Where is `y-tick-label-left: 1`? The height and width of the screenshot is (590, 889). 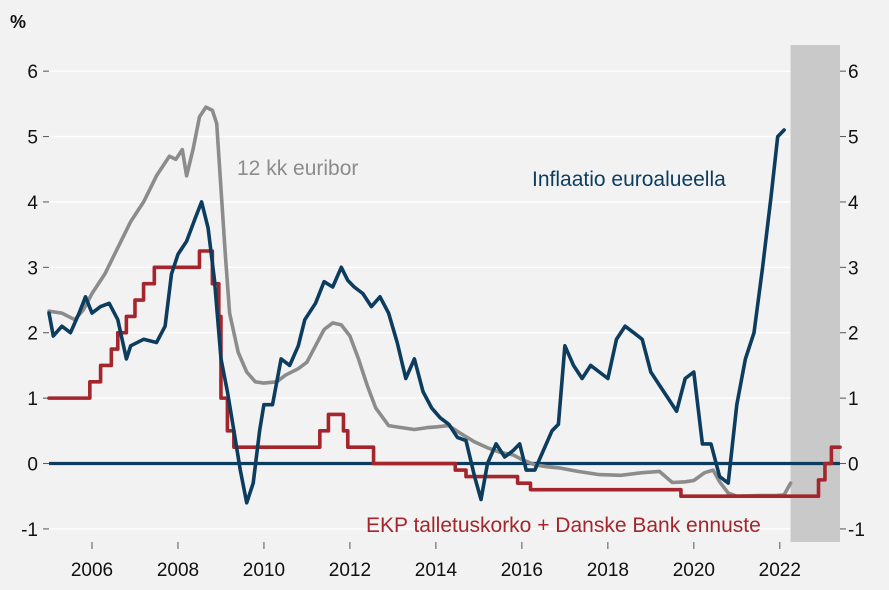 y-tick-label-left: 1 is located at coordinates (32, 399).